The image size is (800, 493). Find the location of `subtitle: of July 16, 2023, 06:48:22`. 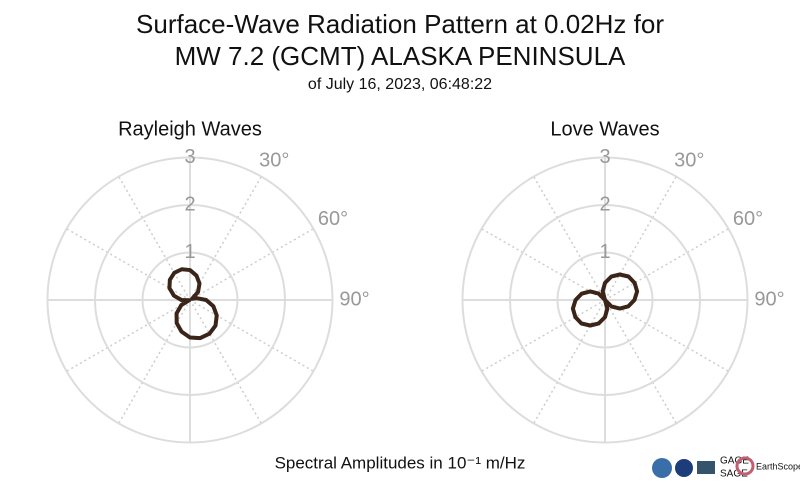

subtitle: of July 16, 2023, 06:48:22 is located at coordinates (400, 84).